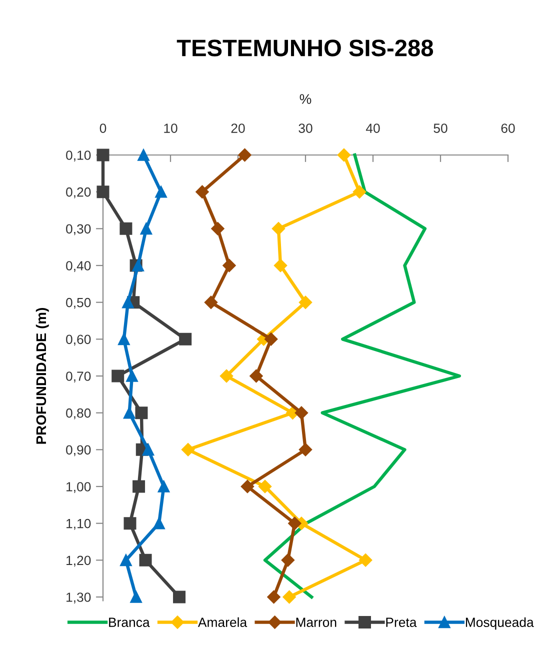  What do you see at coordinates (78, 561) in the screenshot?
I see `y-tick-label: 1,20` at bounding box center [78, 561].